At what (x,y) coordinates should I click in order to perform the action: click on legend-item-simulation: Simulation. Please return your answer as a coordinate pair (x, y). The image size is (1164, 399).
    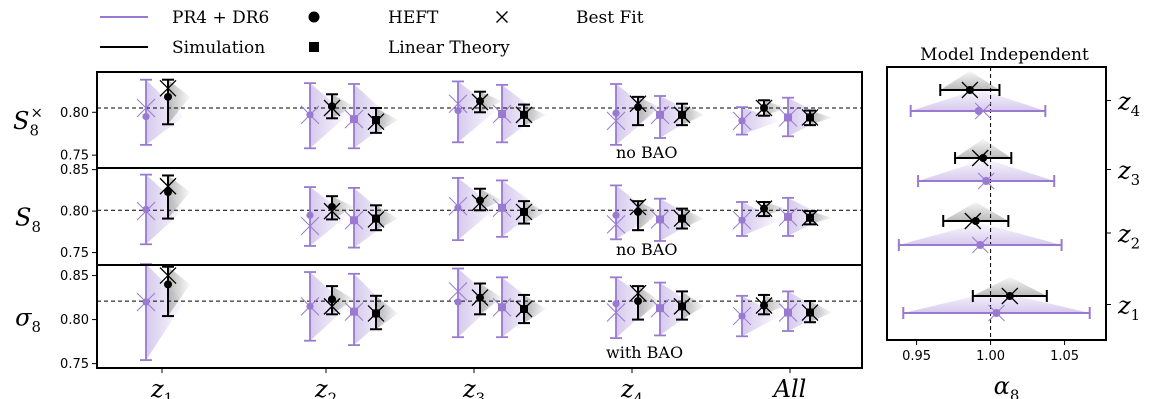
    Looking at the image, I should click on (182, 48).